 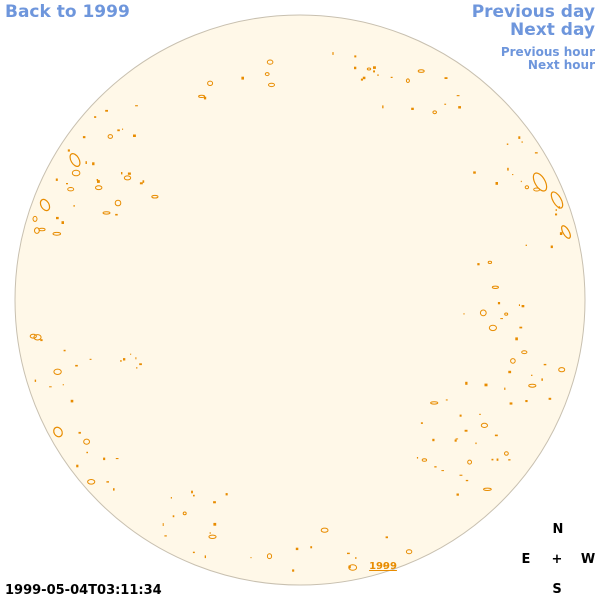 What do you see at coordinates (557, 559) in the screenshot?
I see `compass-center: +` at bounding box center [557, 559].